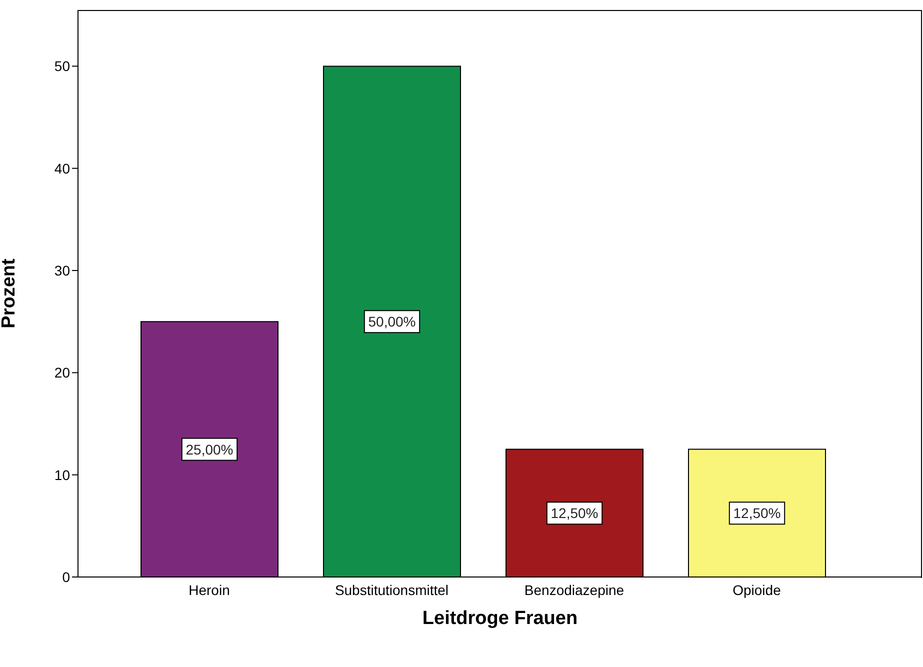 The width and height of the screenshot is (923, 667). Describe the element at coordinates (209, 590) in the screenshot. I see `x-tick-label: Heroin` at that location.